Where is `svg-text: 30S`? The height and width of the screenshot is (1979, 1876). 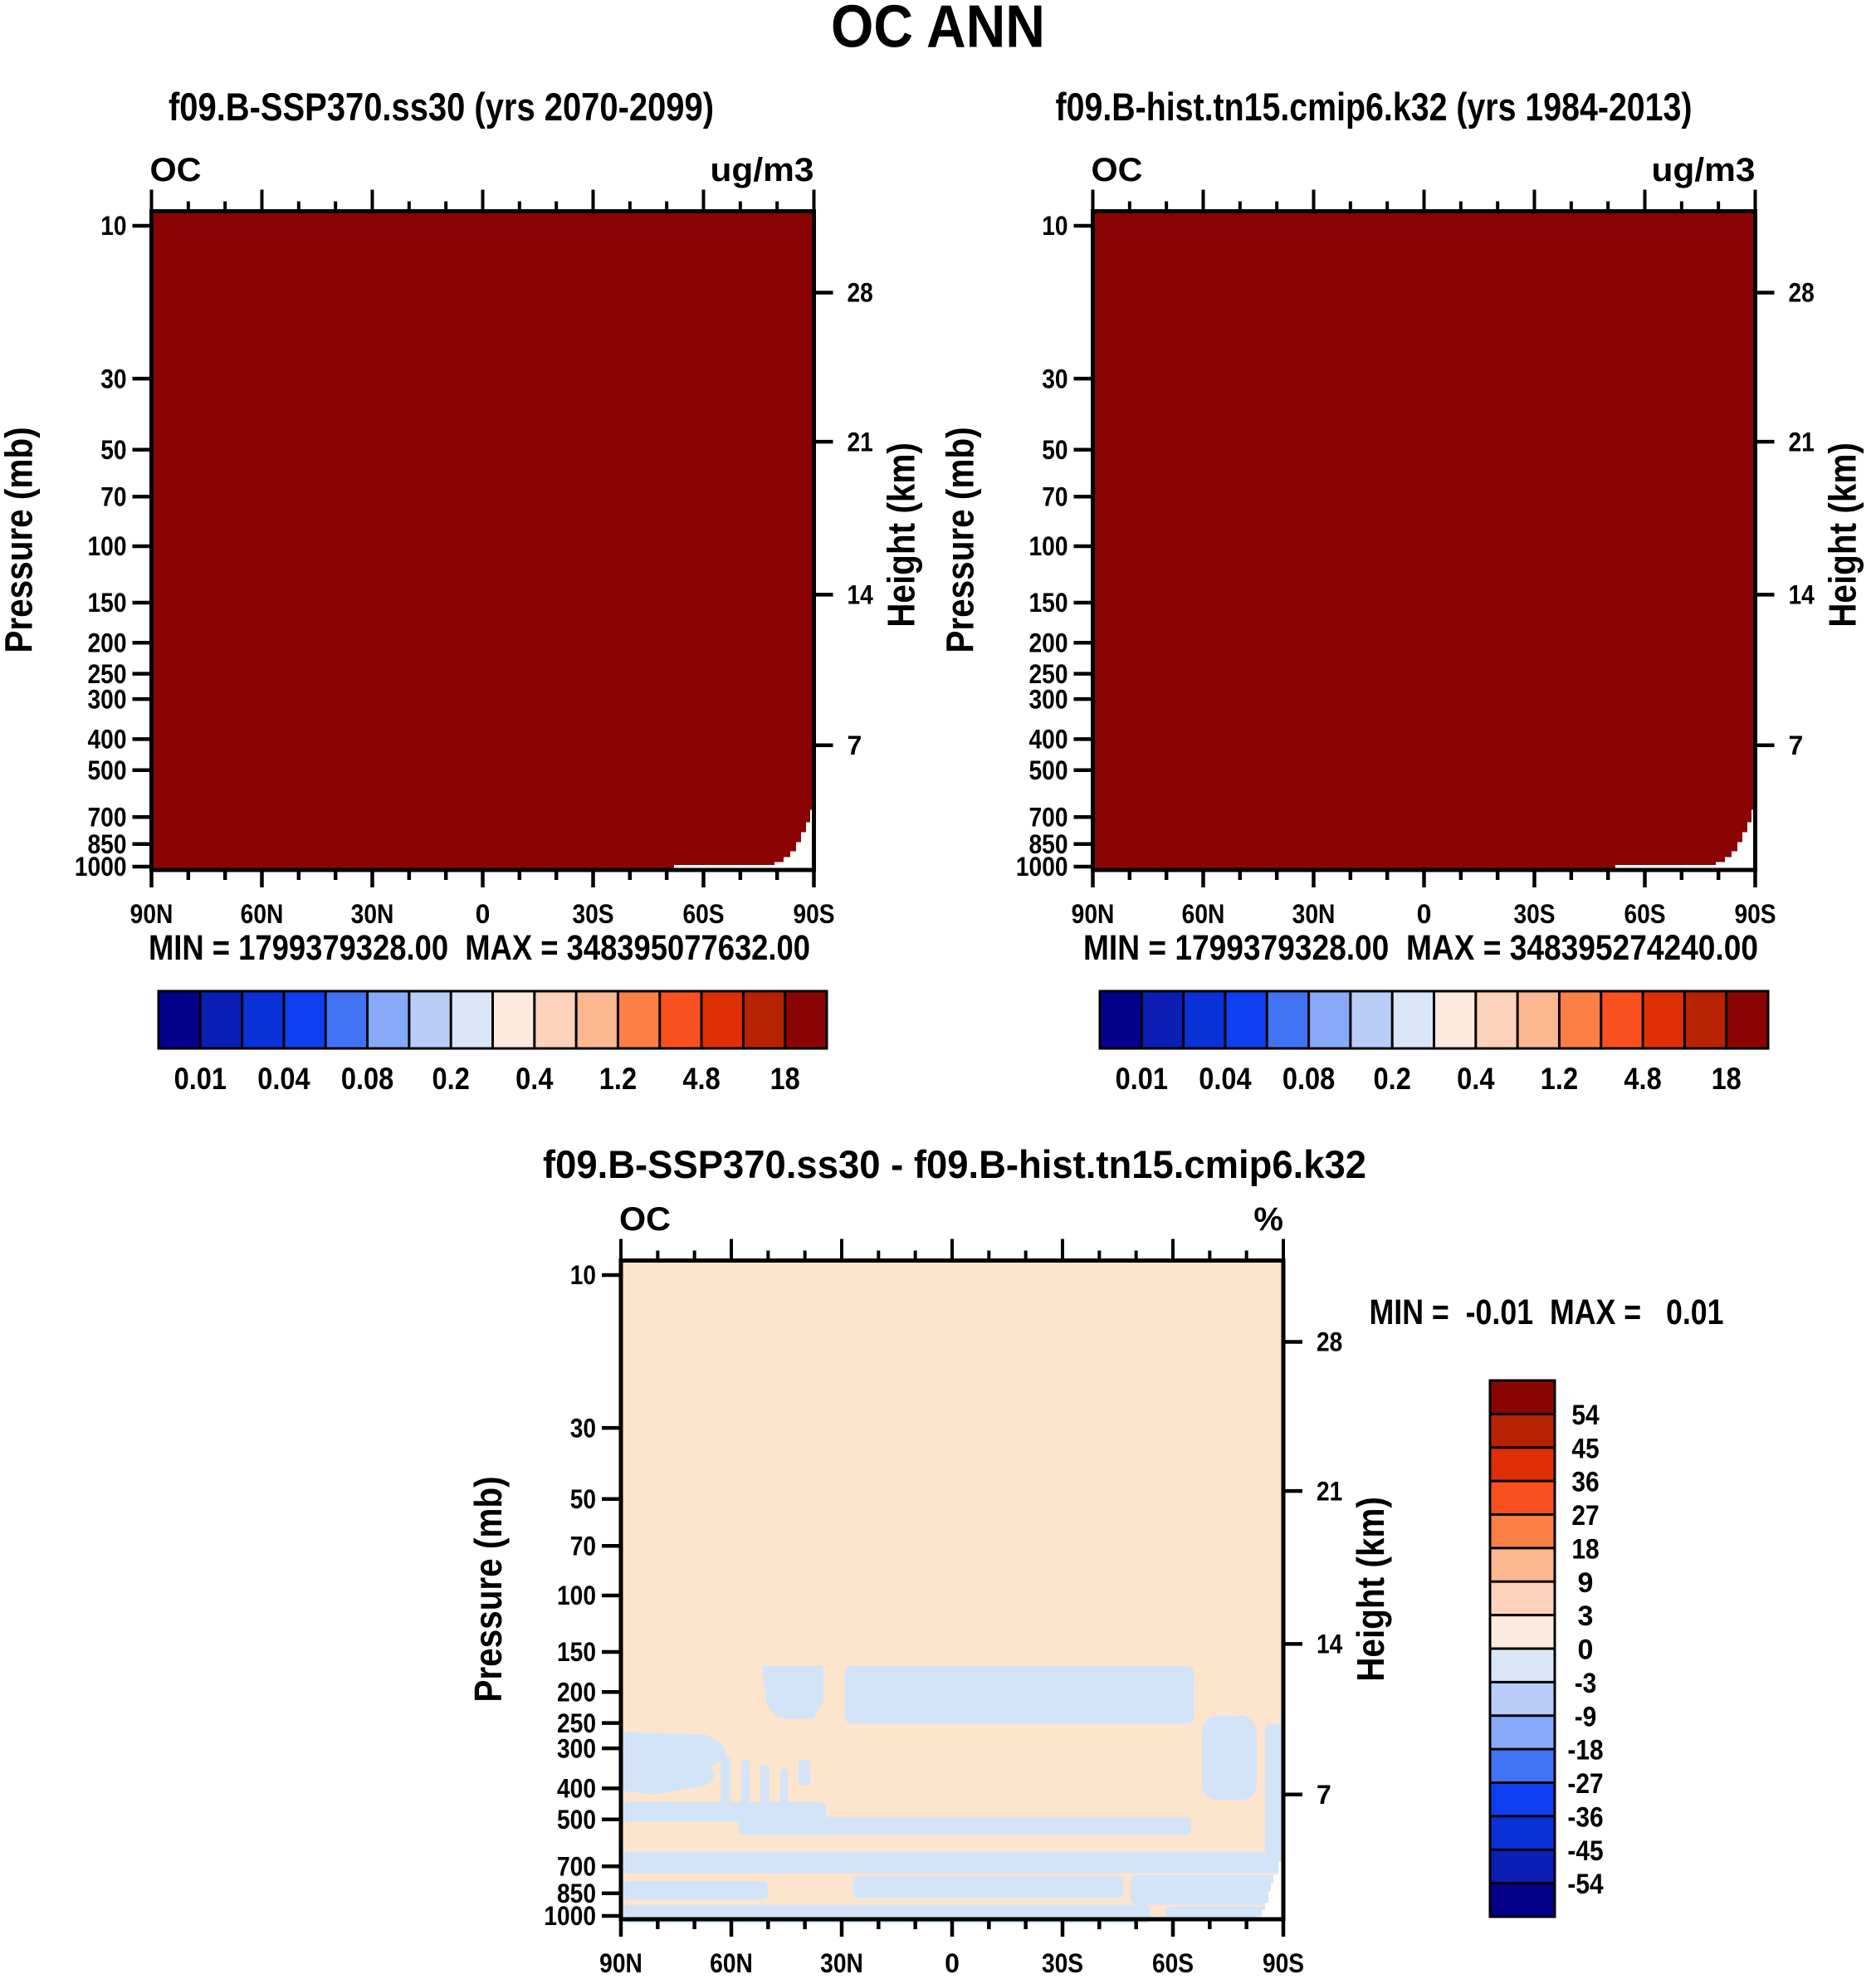 svg-text: 30S is located at coordinates (1534, 914).